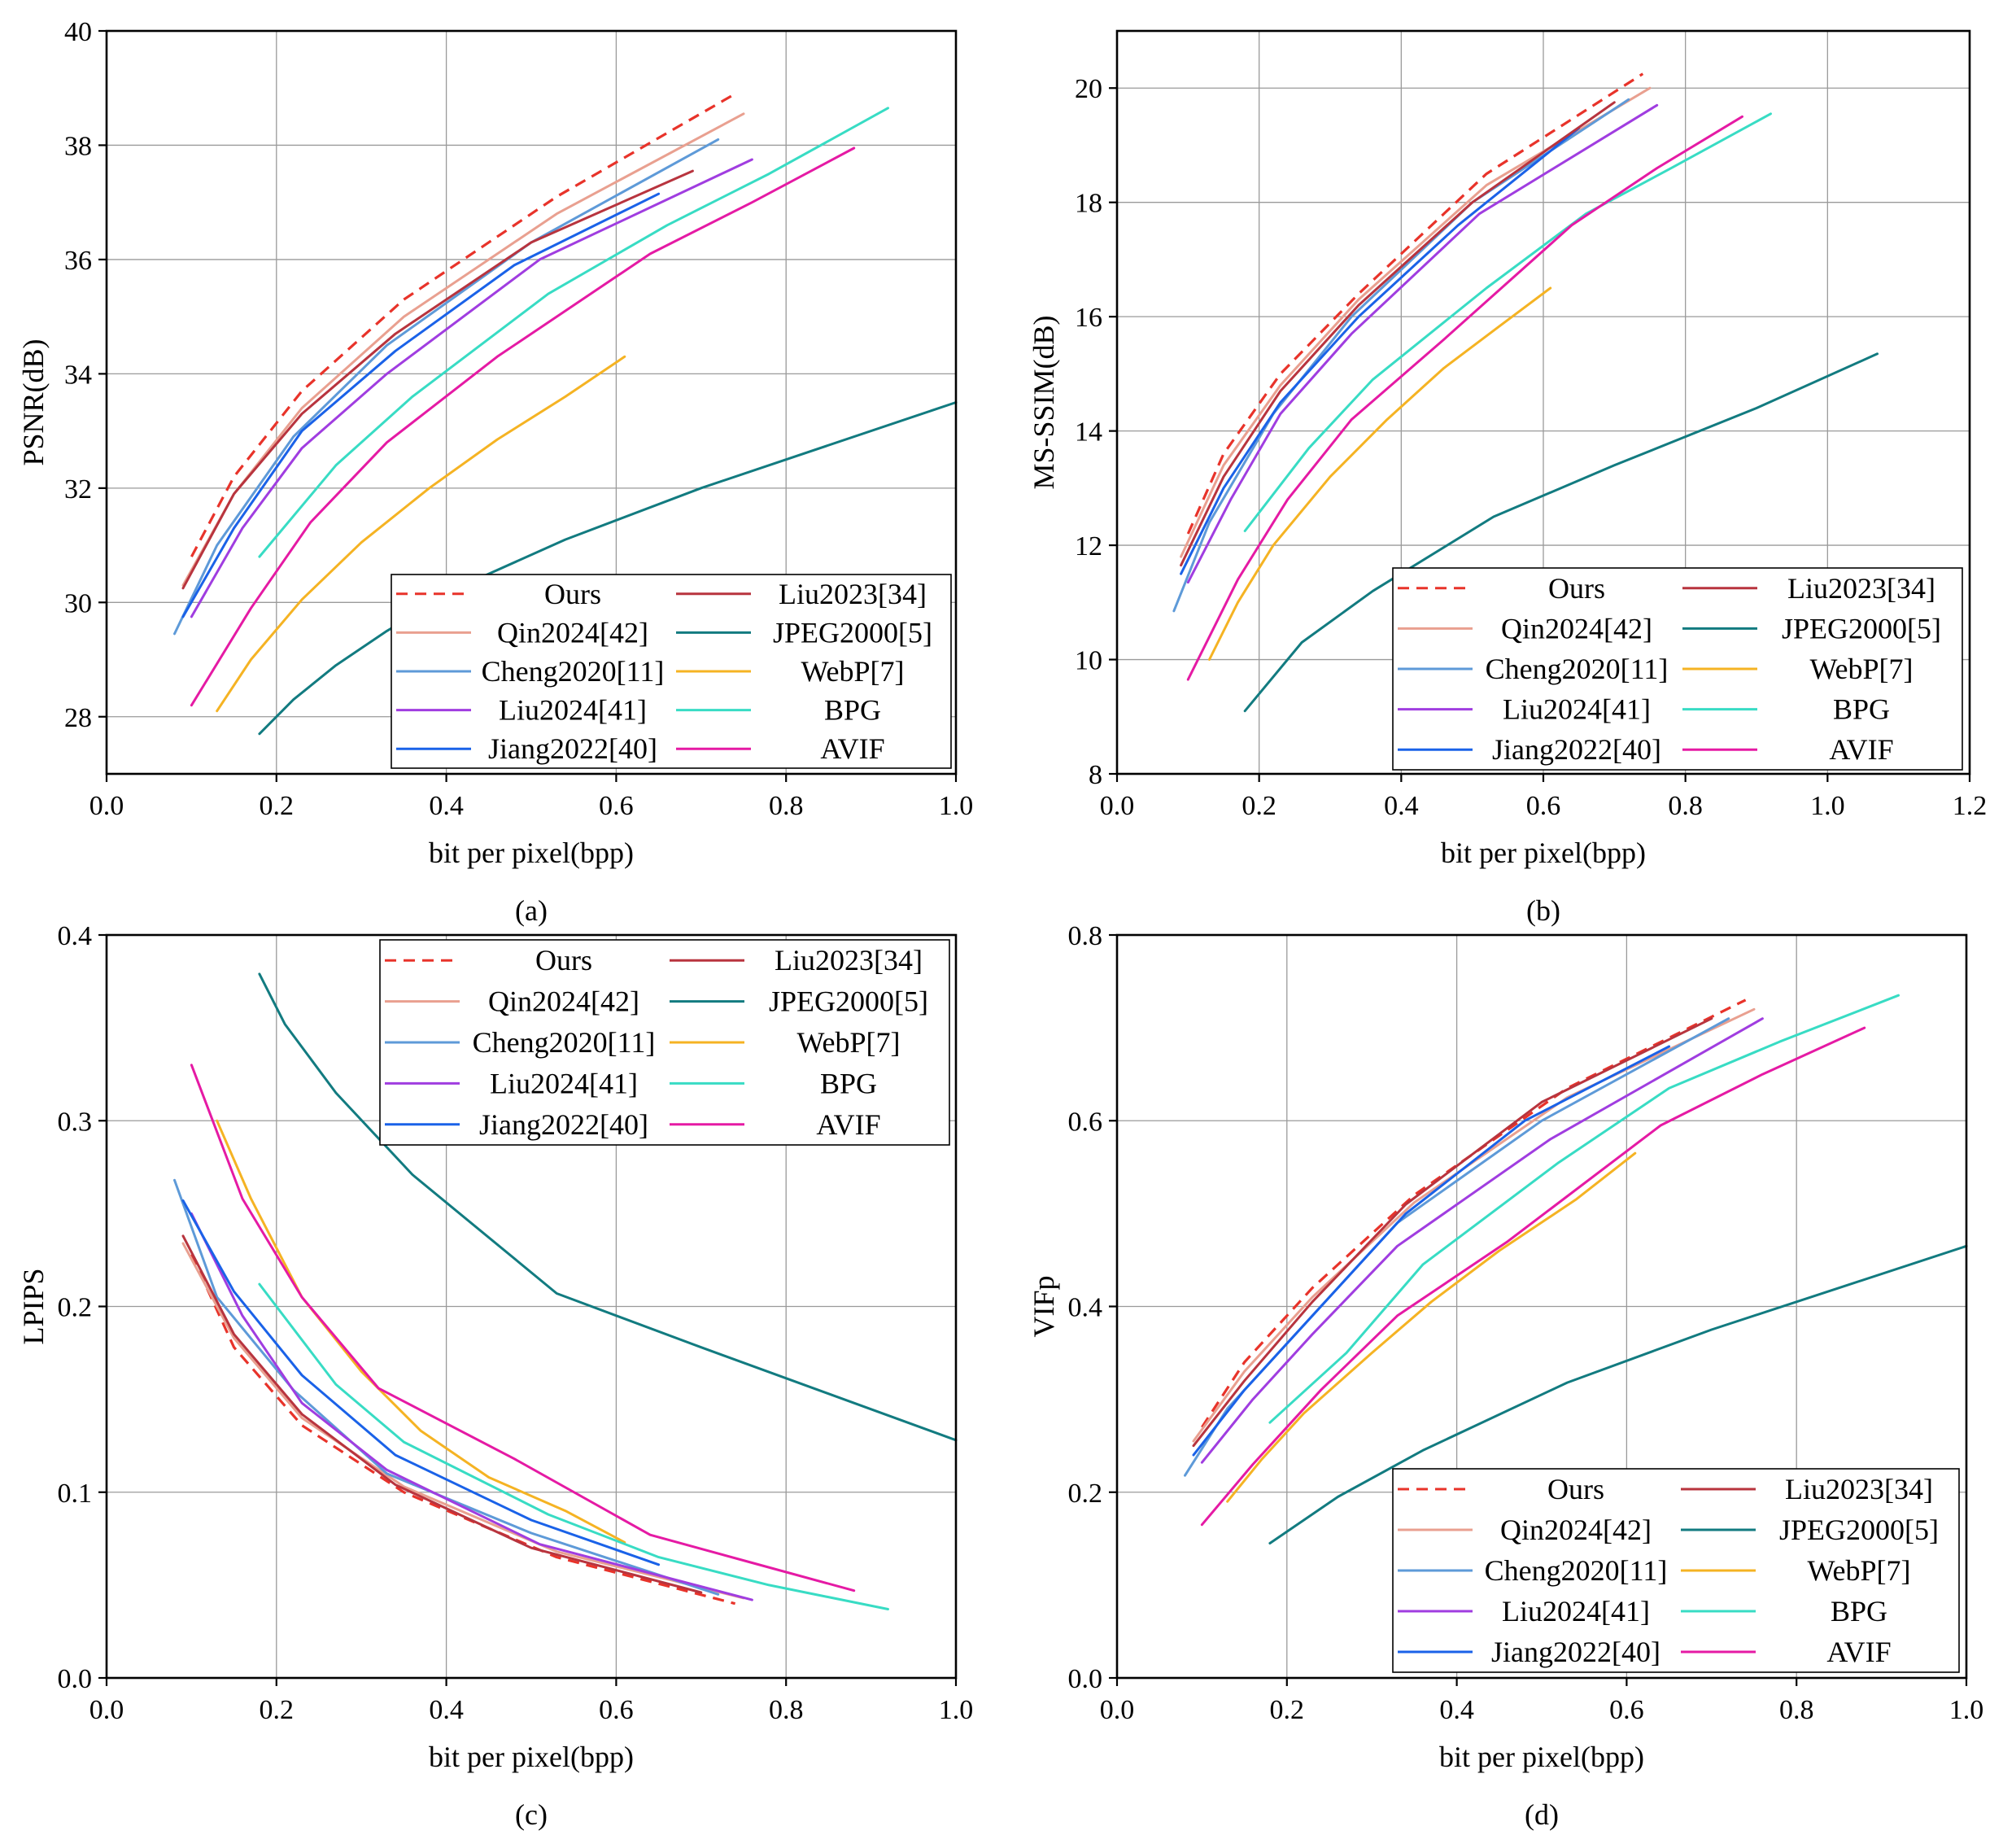 The width and height of the screenshot is (2003, 1848). What do you see at coordinates (786, 806) in the screenshot?
I see `x-tick-label: 0.8` at bounding box center [786, 806].